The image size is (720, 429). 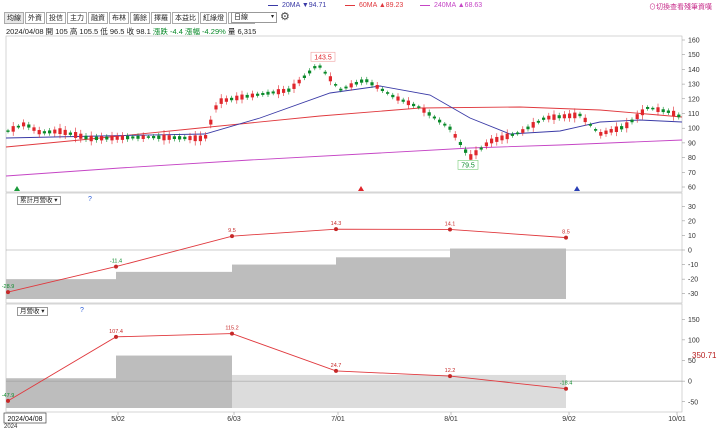 I want to click on sub2-data-label: -18.4, so click(x=566, y=384).